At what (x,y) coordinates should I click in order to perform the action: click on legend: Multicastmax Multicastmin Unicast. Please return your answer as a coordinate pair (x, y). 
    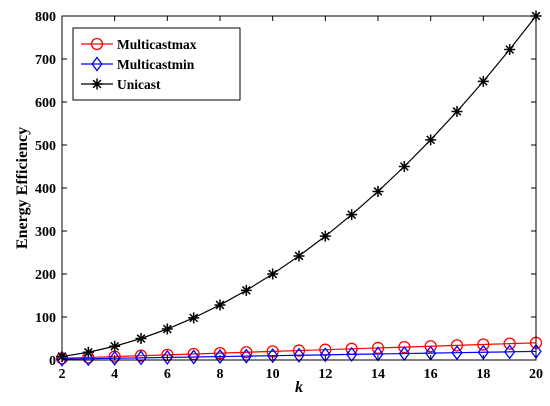
    Looking at the image, I should click on (156, 64).